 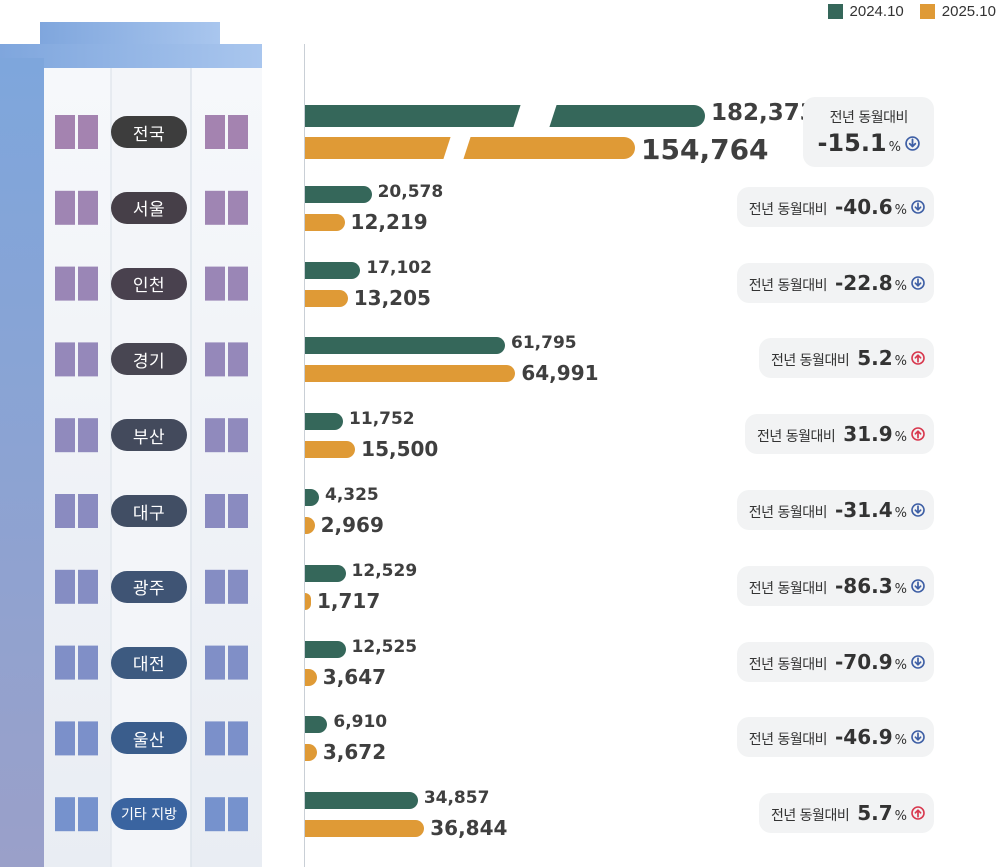 What do you see at coordinates (863, 661) in the screenshot?
I see `yoy-value: -70.9` at bounding box center [863, 661].